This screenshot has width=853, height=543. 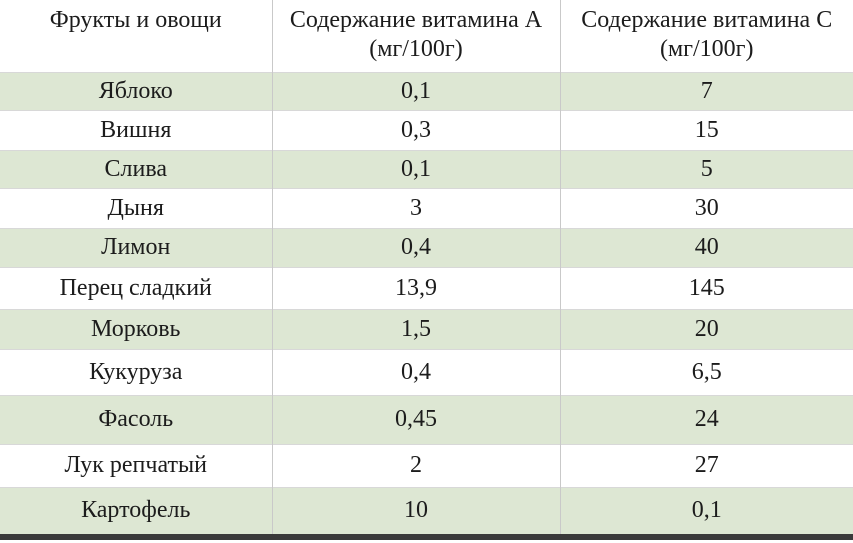 What do you see at coordinates (706, 90) in the screenshot?
I see `table-cell: 7` at bounding box center [706, 90].